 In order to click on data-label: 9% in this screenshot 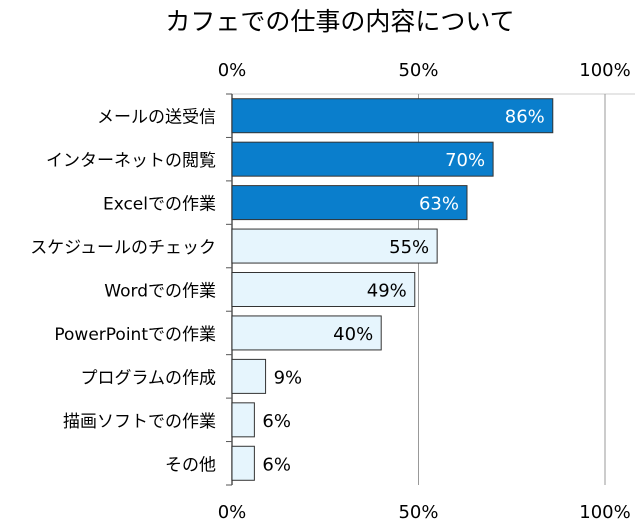, I will do `click(288, 377)`.